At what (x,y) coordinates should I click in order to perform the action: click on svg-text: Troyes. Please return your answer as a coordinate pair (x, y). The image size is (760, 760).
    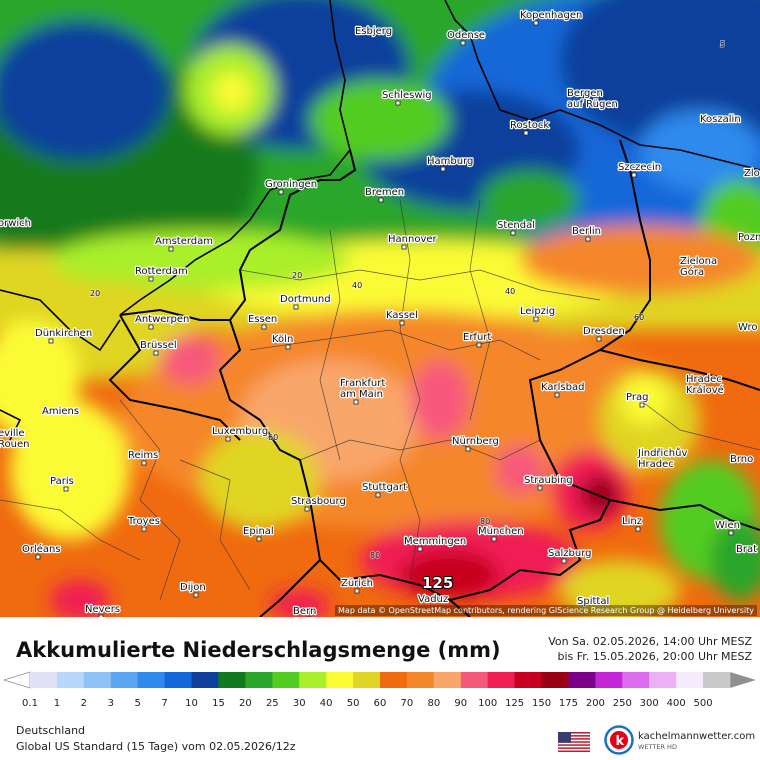
    Looking at the image, I should click on (143, 521).